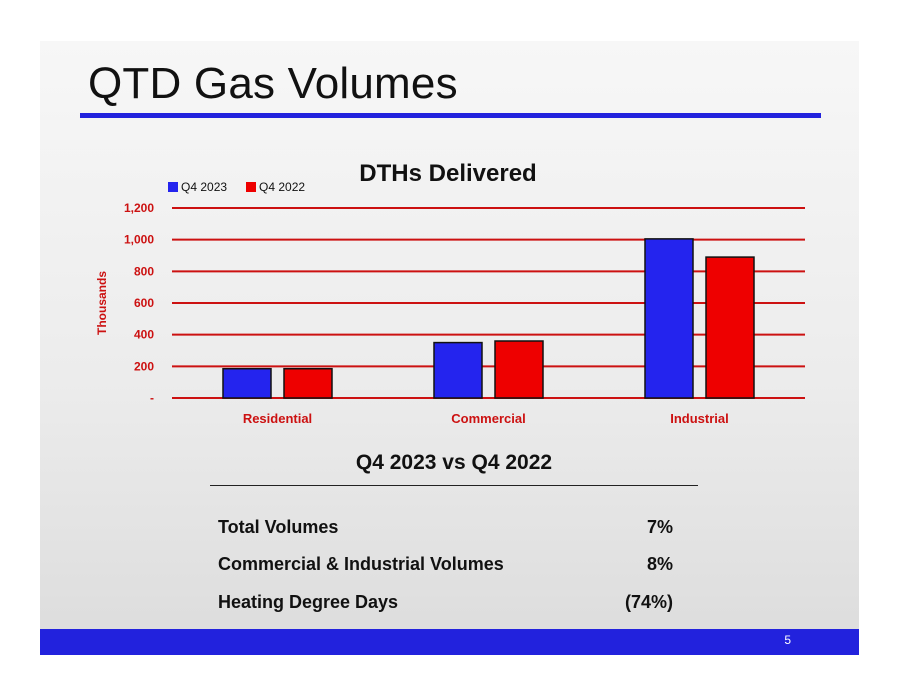 The height and width of the screenshot is (695, 900). I want to click on bar-q4-2023-industrial, so click(669, 318).